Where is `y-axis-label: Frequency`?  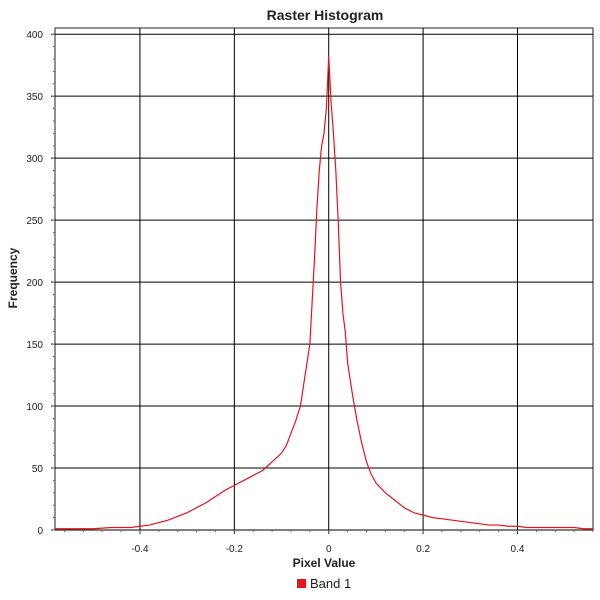 y-axis-label: Frequency is located at coordinates (13, 277).